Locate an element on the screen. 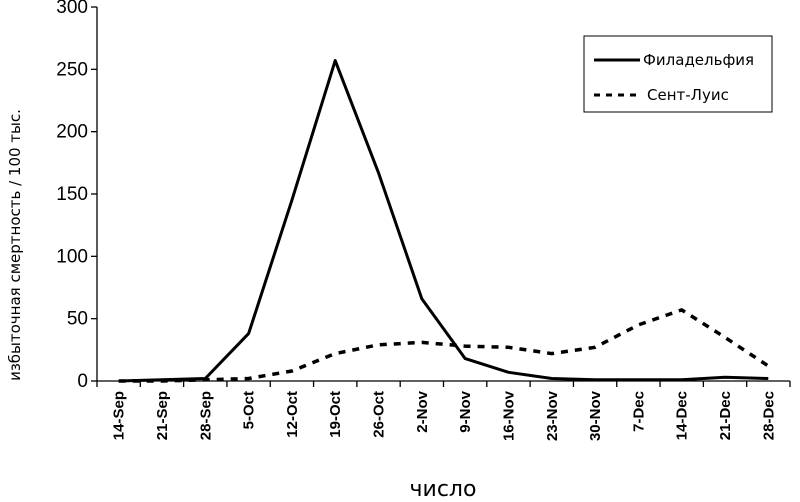 Image resolution: width=800 pixels, height=502 pixels. x-tick-label: 16-Nov is located at coordinates (508, 415).